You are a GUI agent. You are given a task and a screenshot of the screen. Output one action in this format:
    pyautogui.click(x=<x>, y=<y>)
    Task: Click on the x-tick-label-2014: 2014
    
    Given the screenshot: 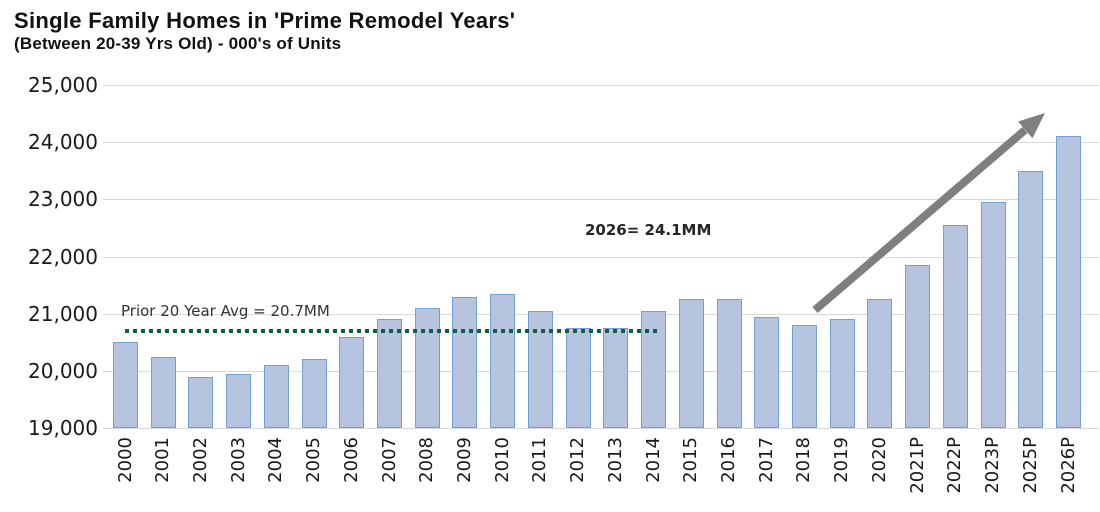 What is the action you would take?
    pyautogui.click(x=653, y=460)
    